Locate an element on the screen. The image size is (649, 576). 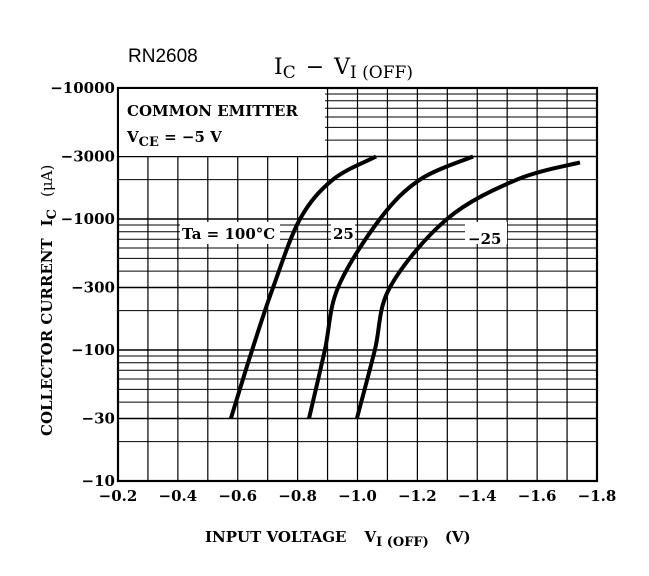
legend-line2: VCE = −5 V is located at coordinates (174, 139).